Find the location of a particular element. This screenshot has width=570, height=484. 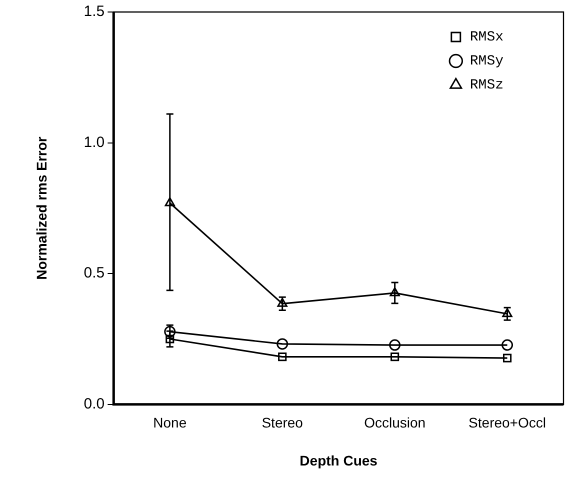

x-tick-label: Occlusion is located at coordinates (395, 422).